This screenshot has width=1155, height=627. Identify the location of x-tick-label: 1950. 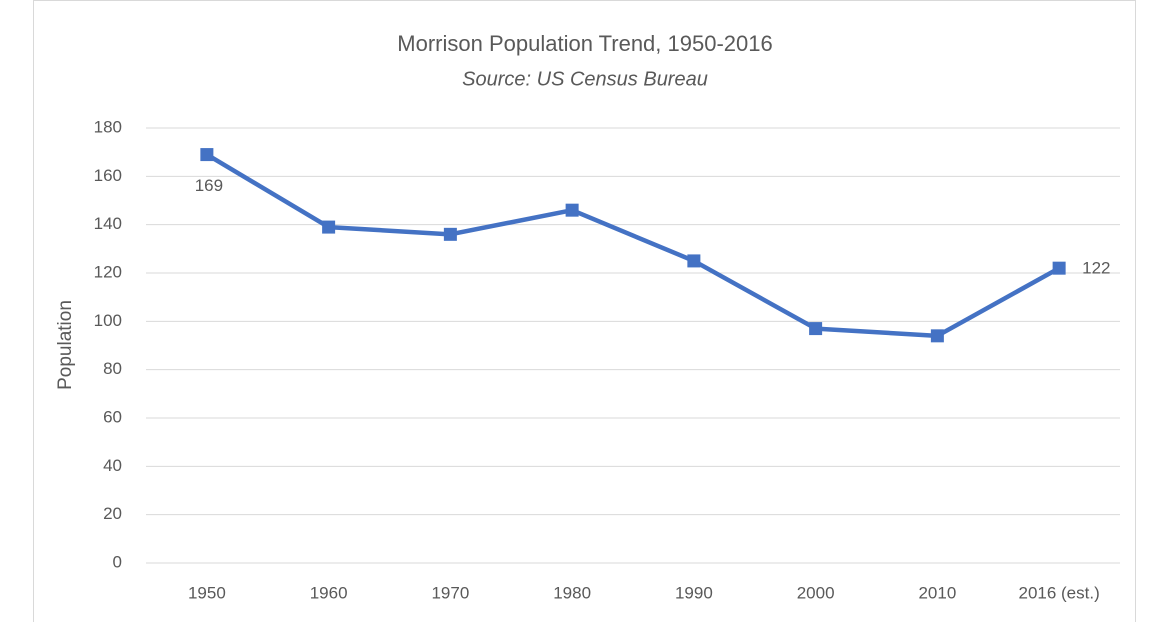
(207, 592).